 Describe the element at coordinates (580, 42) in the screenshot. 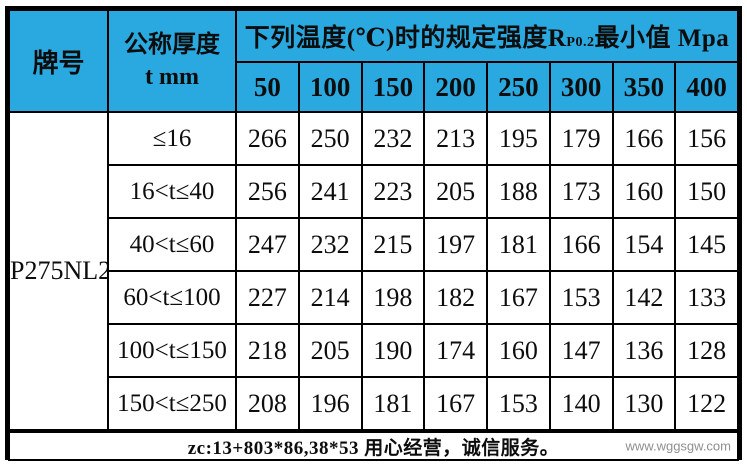

I see `strength-header-subscript: P0.2` at that location.